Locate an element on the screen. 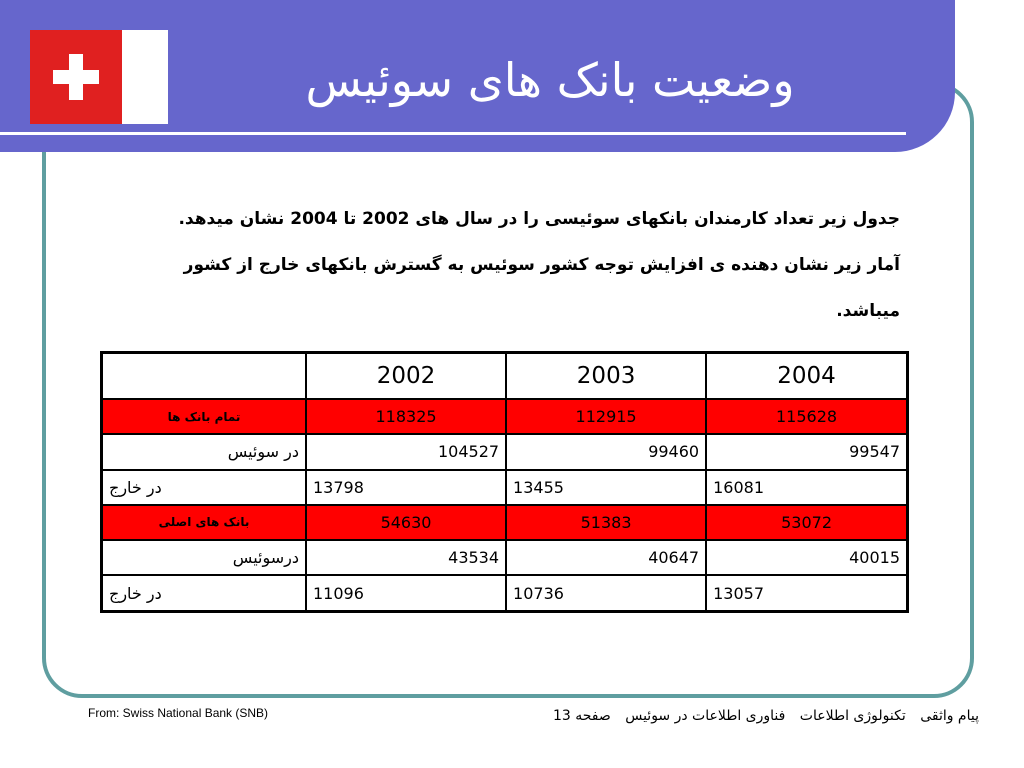 This screenshot has width=1024, height=768. year-2002-header: 2002 is located at coordinates (406, 375).